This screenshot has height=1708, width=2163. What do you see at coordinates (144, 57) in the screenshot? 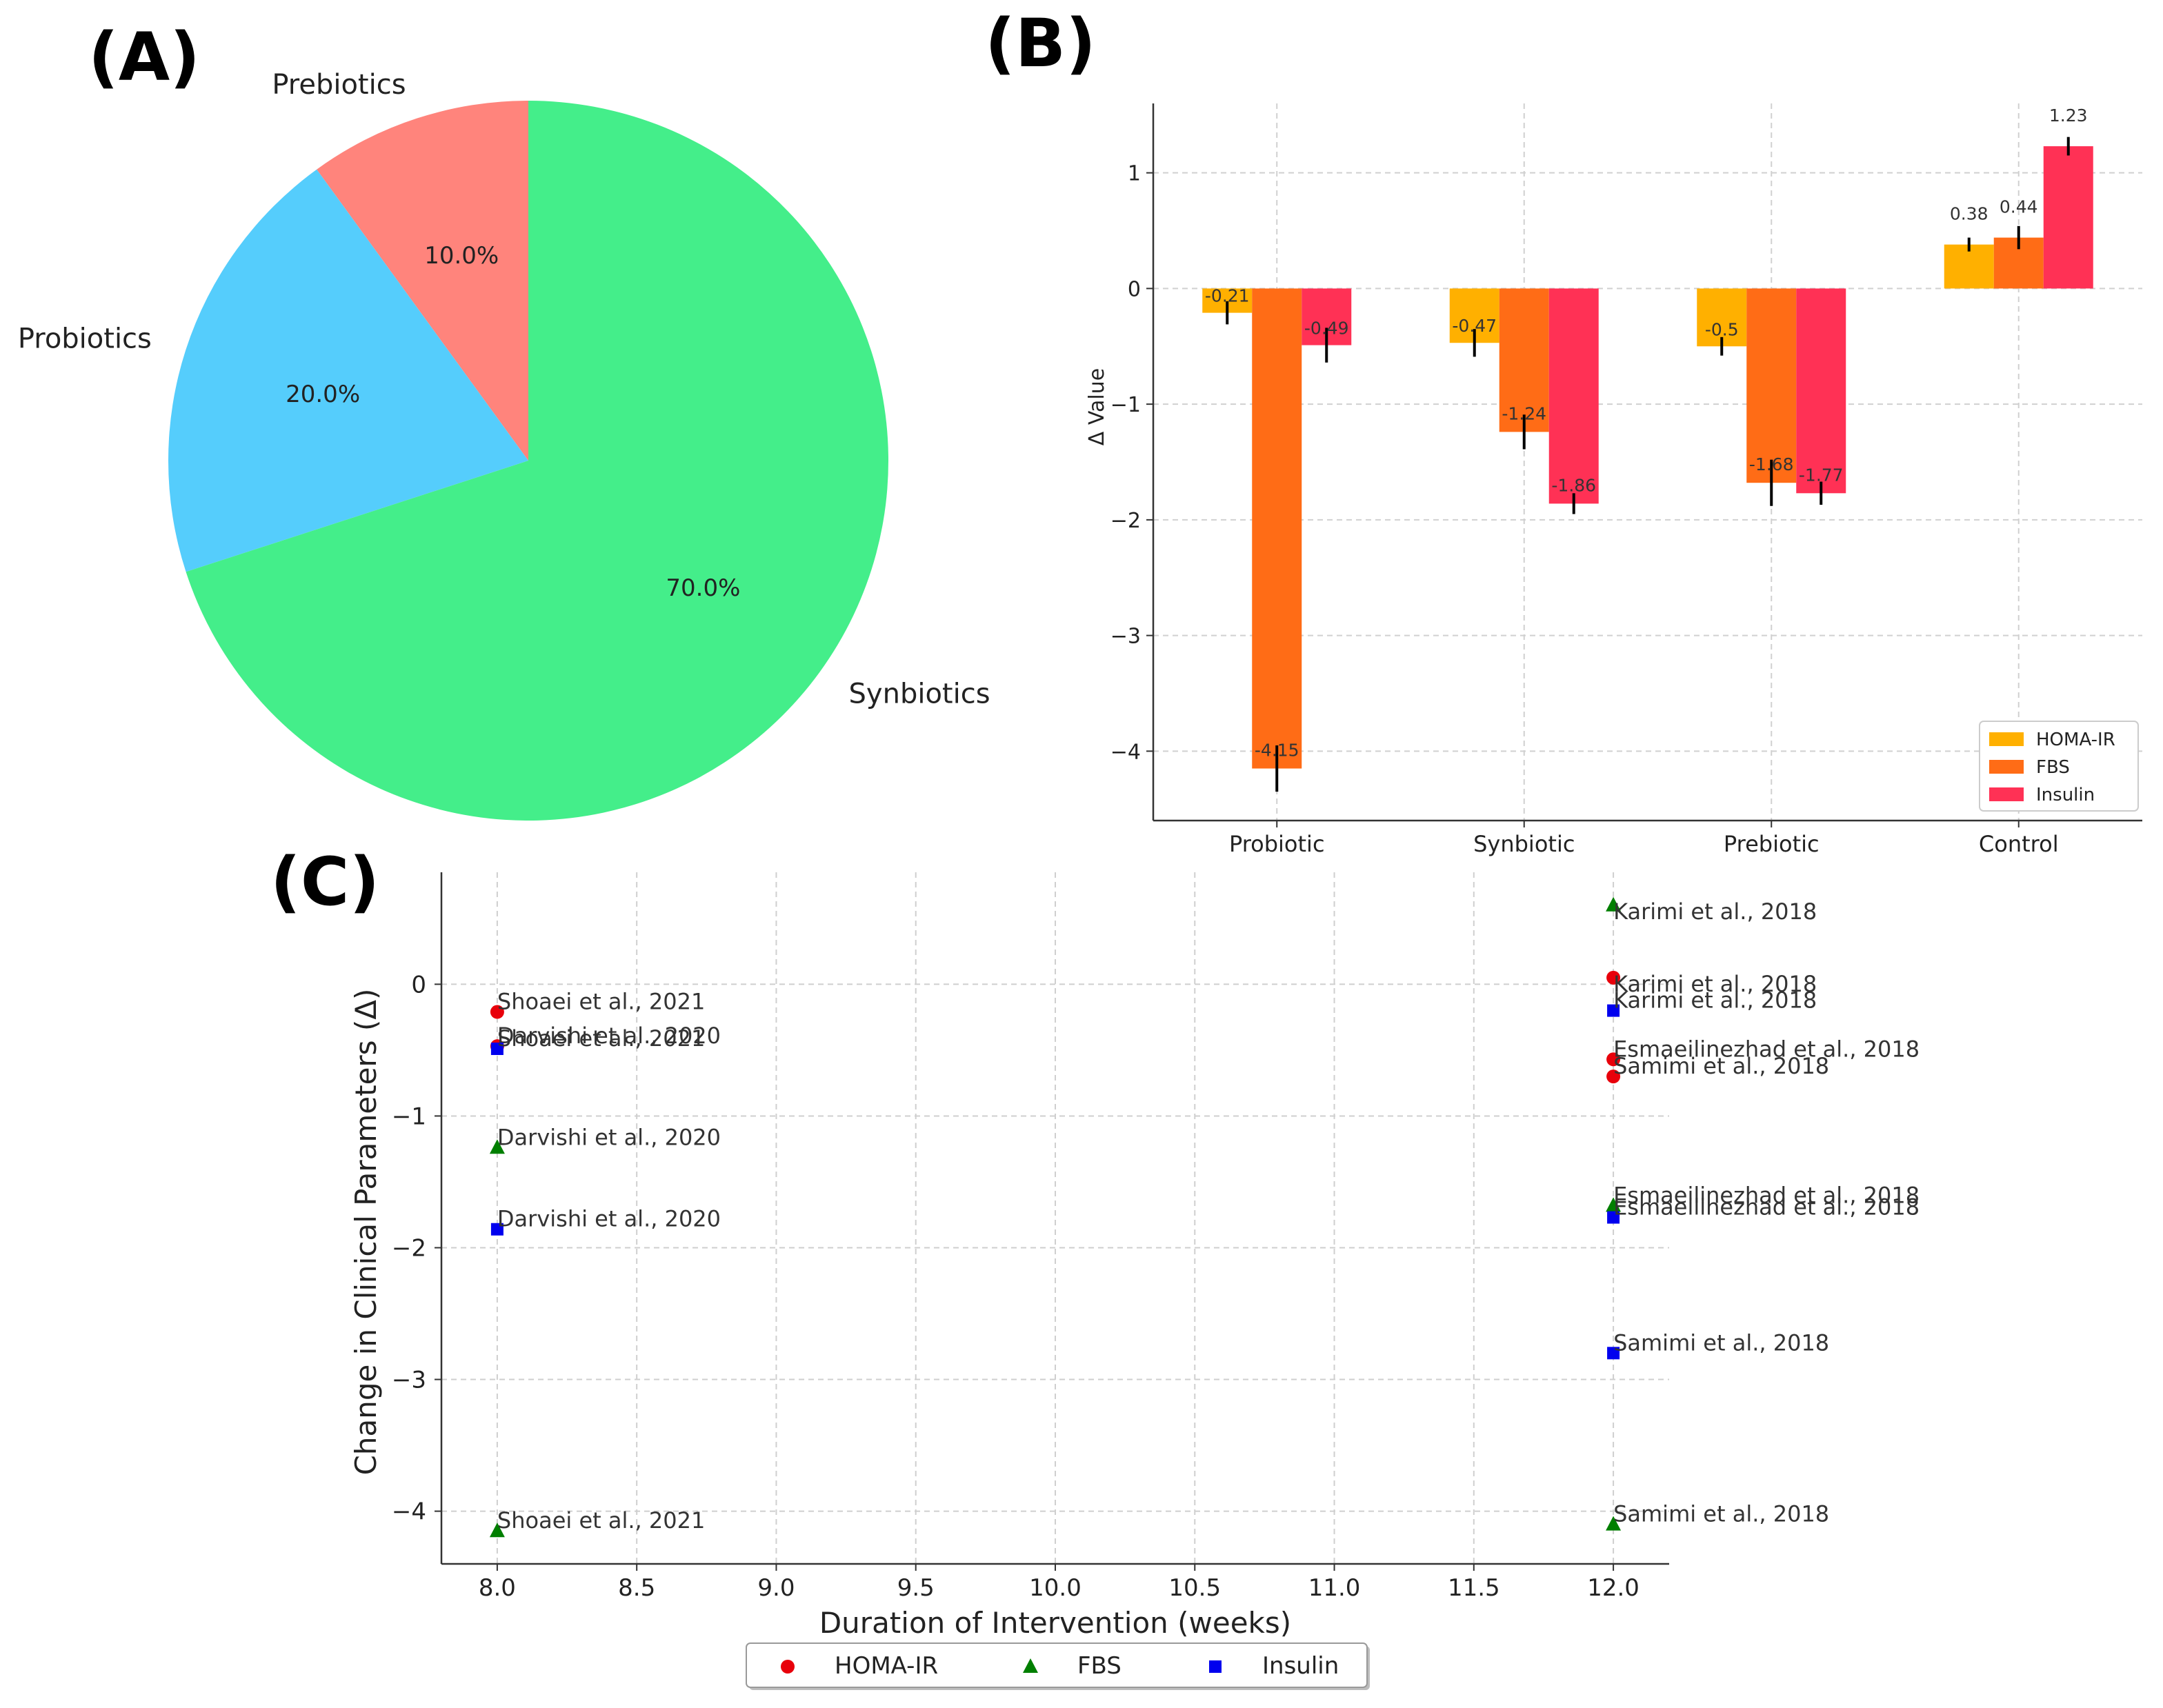
I see `panel-label-a: (A)` at bounding box center [144, 57].